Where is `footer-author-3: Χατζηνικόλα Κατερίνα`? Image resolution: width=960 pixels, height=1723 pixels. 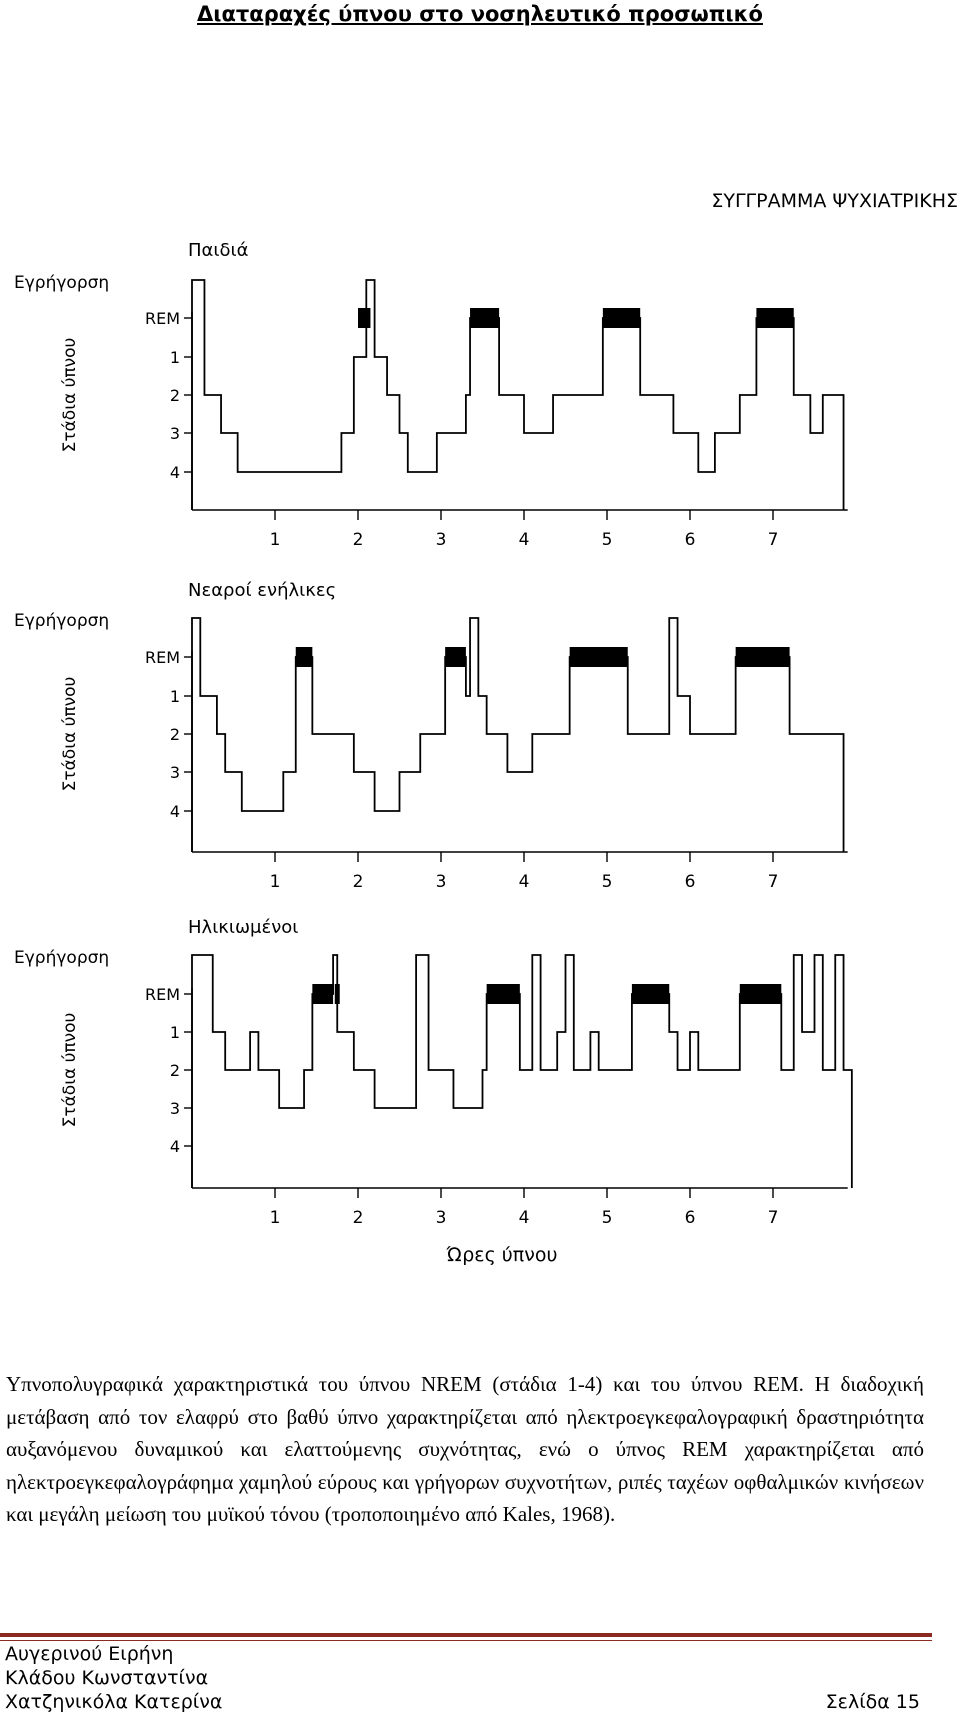
footer-author-3: Χατζηνικόλα Κατερίνα is located at coordinates (114, 1702).